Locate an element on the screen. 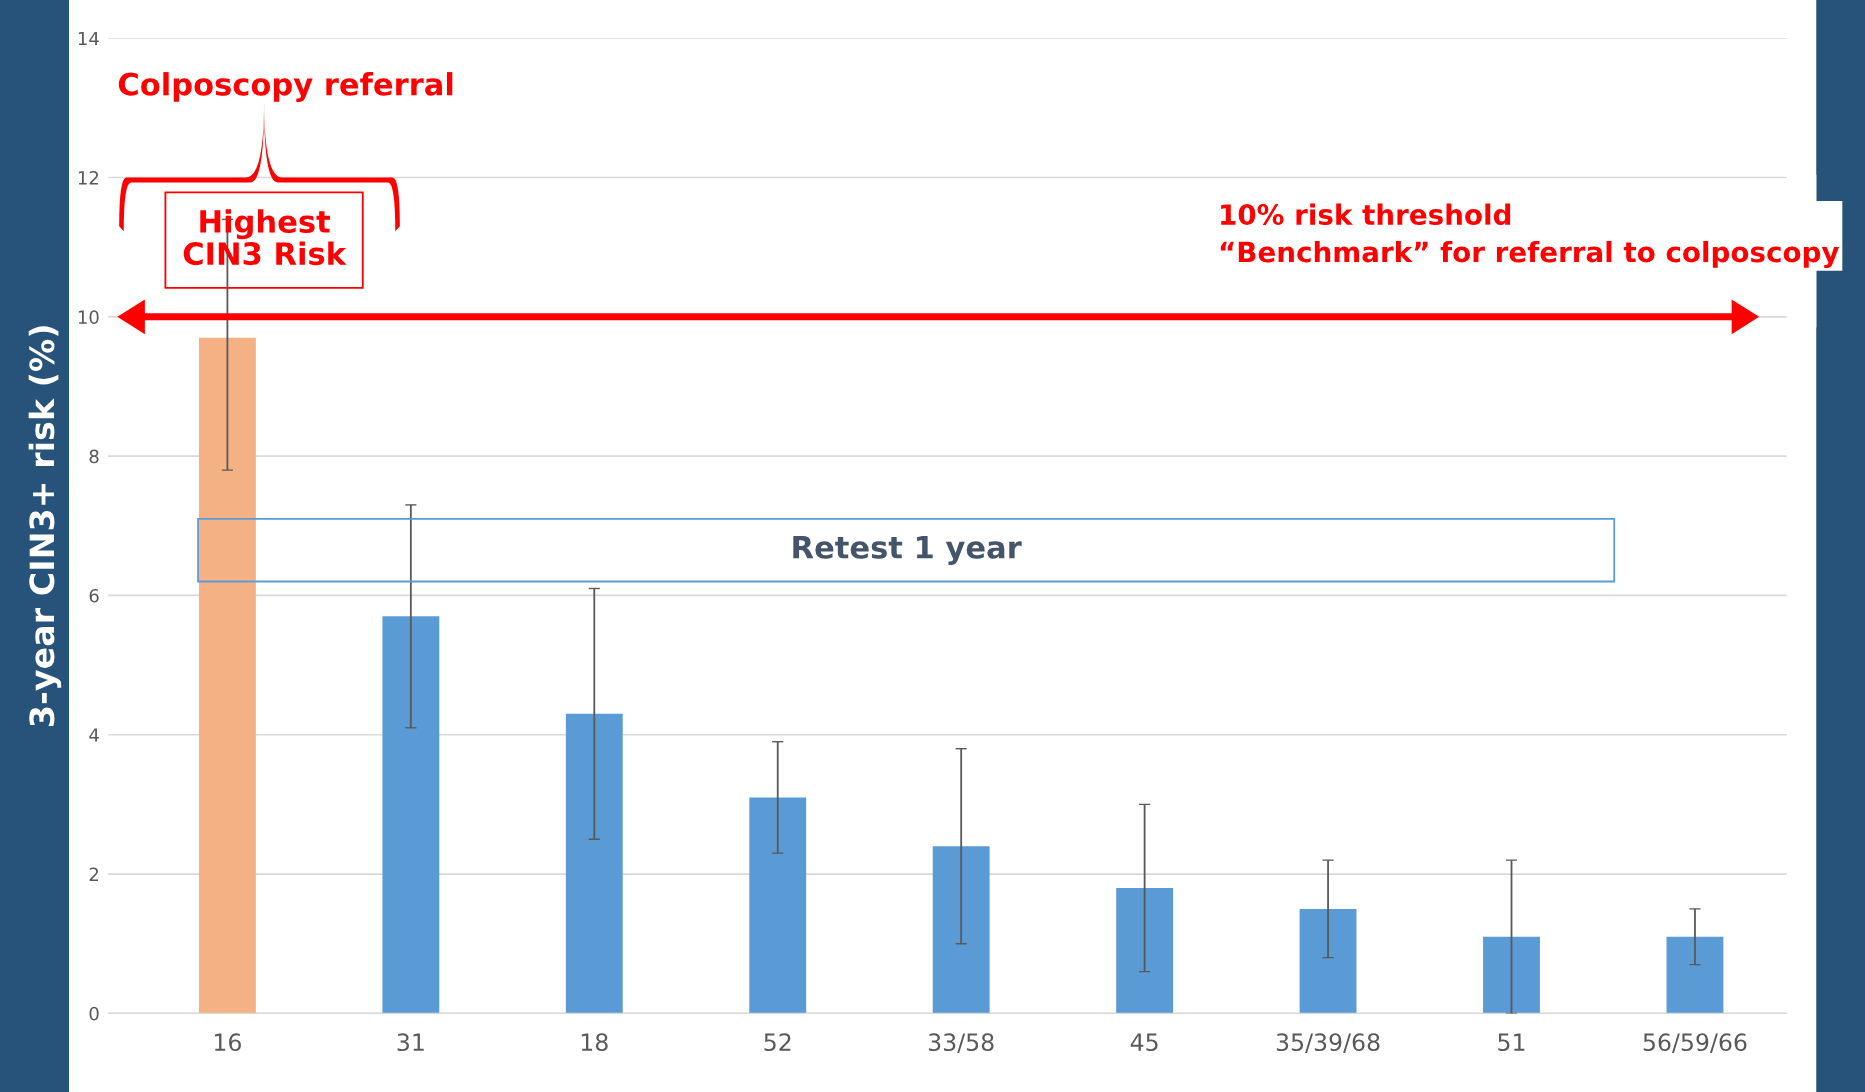 The image size is (1865, 1092). y-tick-label: 6 is located at coordinates (94, 595).